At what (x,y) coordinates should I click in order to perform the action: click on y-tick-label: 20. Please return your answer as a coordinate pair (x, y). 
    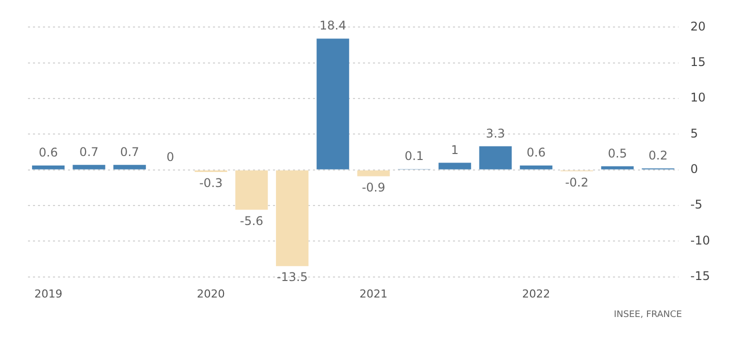
    Looking at the image, I should click on (698, 26).